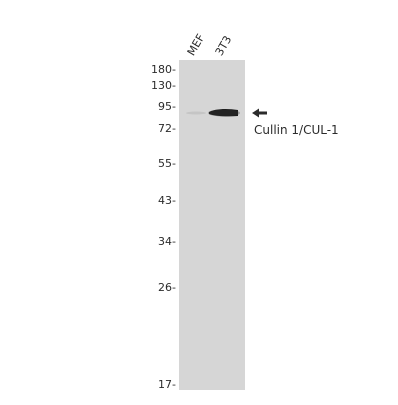  Describe the element at coordinates (212, 225) in the screenshot. I see `membrane` at that location.